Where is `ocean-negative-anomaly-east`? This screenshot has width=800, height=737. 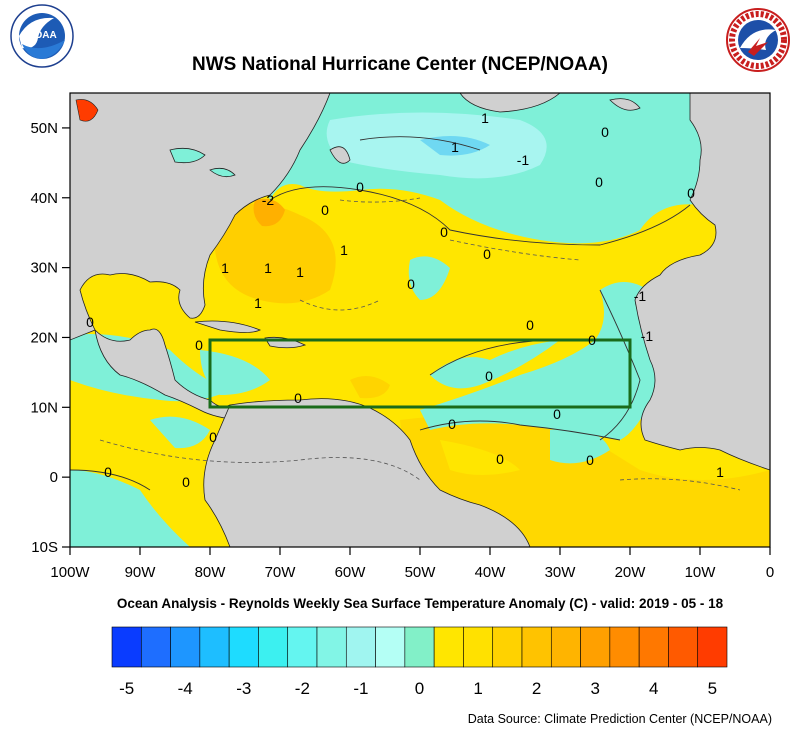
ocean-negative-anomaly-east is located at coordinates (540, 361).